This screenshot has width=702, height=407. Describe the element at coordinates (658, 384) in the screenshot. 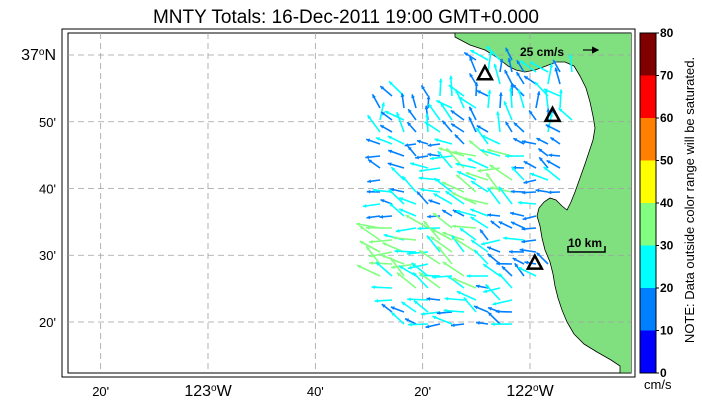

I see `colorbar-unit: cm/s` at that location.